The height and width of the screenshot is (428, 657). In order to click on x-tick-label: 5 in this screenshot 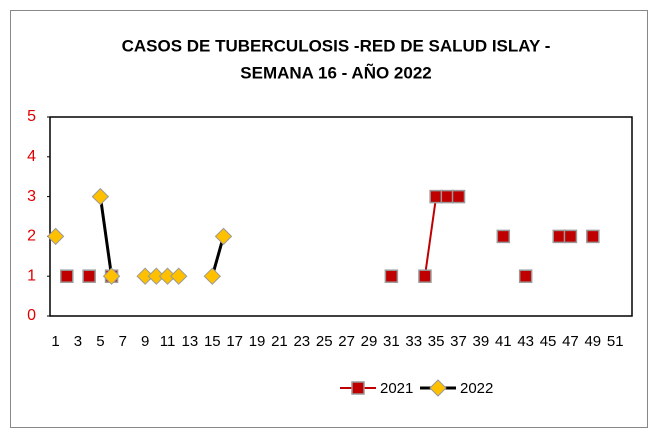, I will do `click(100, 341)`.